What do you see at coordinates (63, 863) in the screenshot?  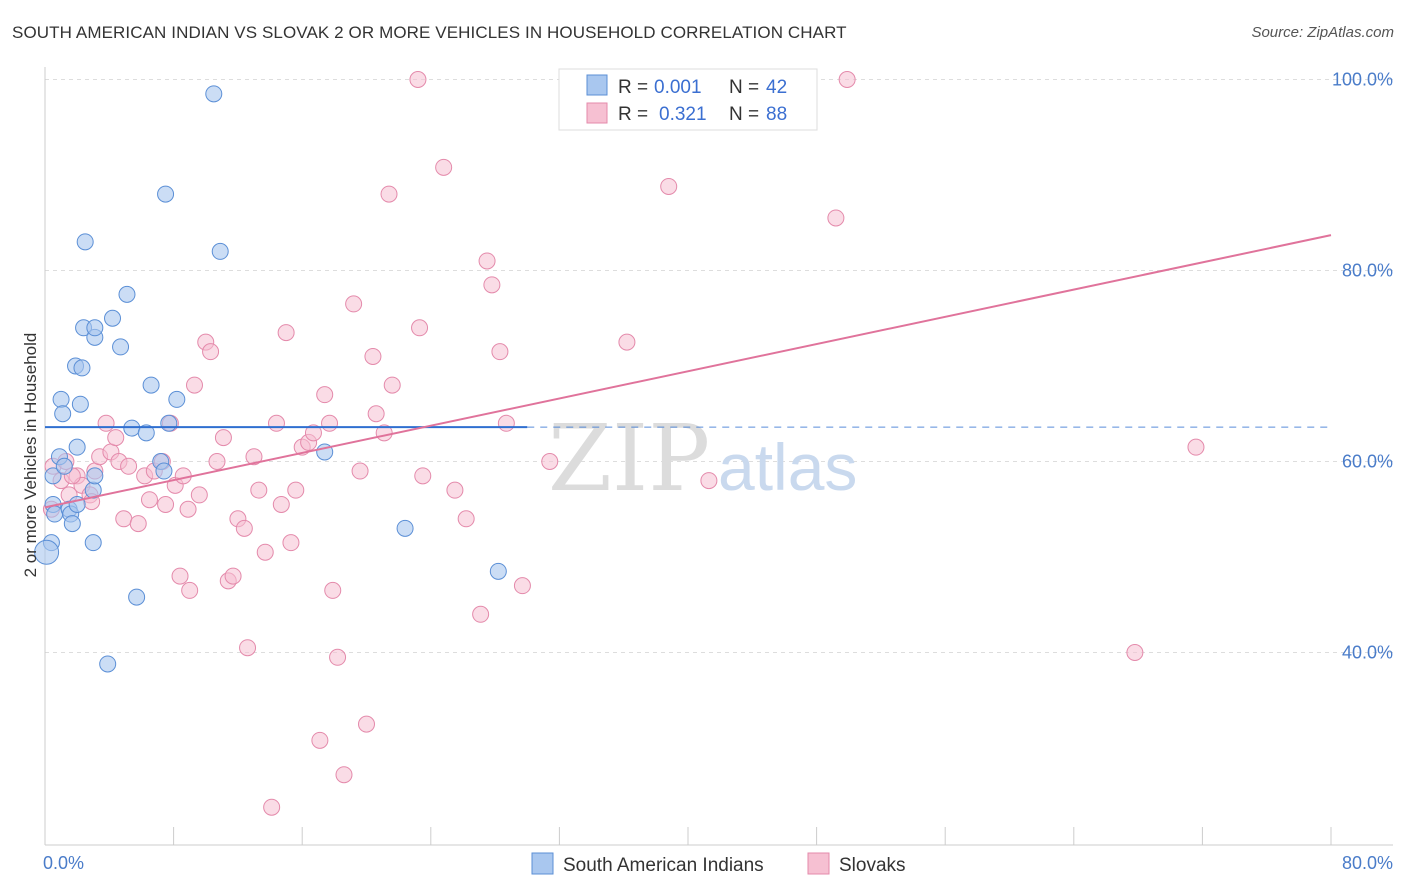 I see `x-tick-label: 0.0%` at bounding box center [63, 863].